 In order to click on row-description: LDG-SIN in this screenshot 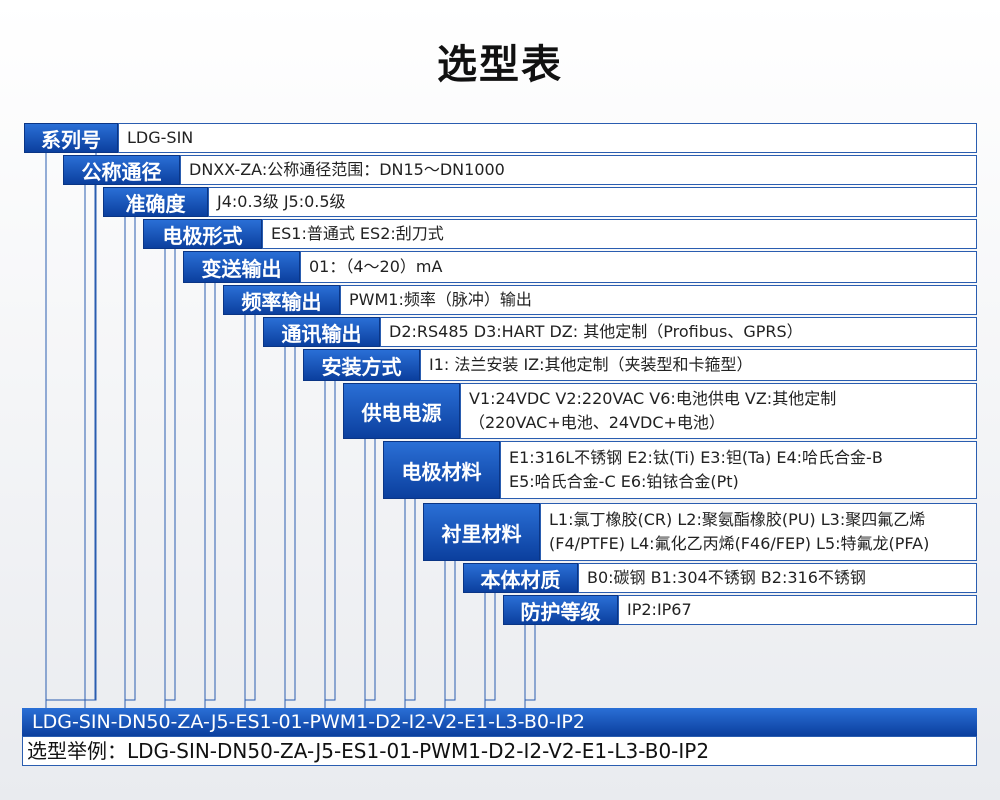, I will do `click(547, 138)`.